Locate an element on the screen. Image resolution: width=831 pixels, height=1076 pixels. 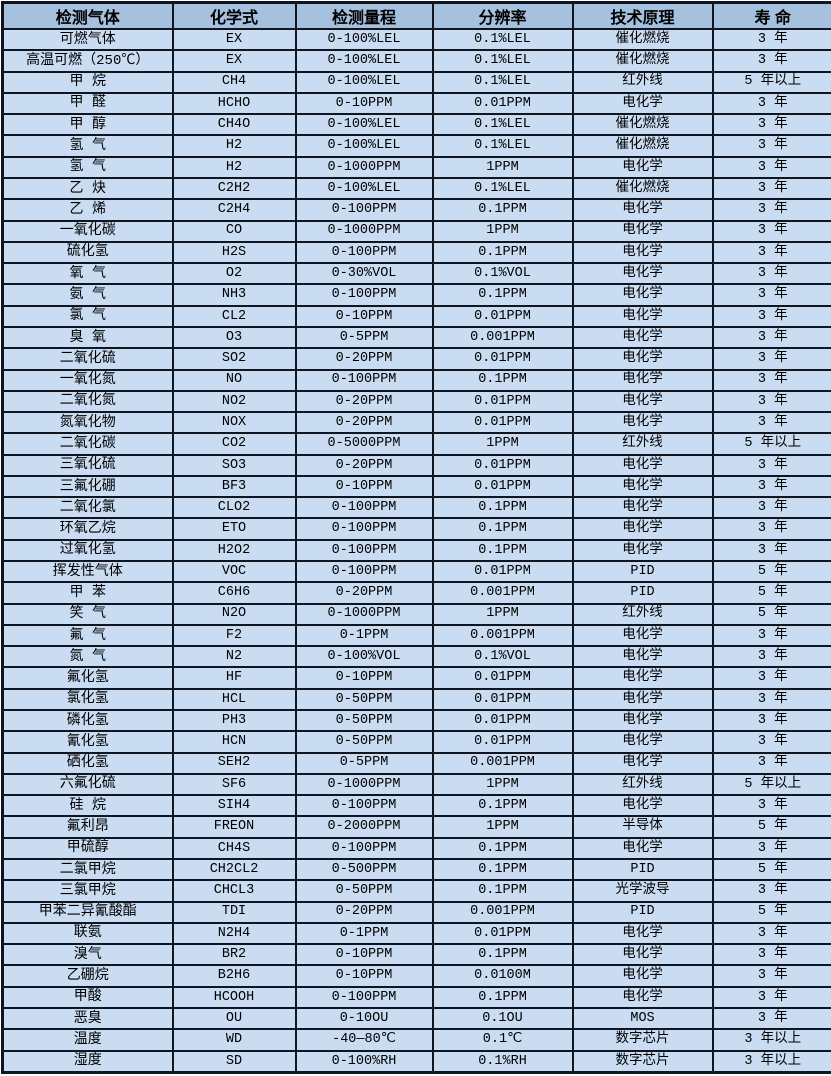
cell-range: -40—80℃ is located at coordinates (364, 1039).